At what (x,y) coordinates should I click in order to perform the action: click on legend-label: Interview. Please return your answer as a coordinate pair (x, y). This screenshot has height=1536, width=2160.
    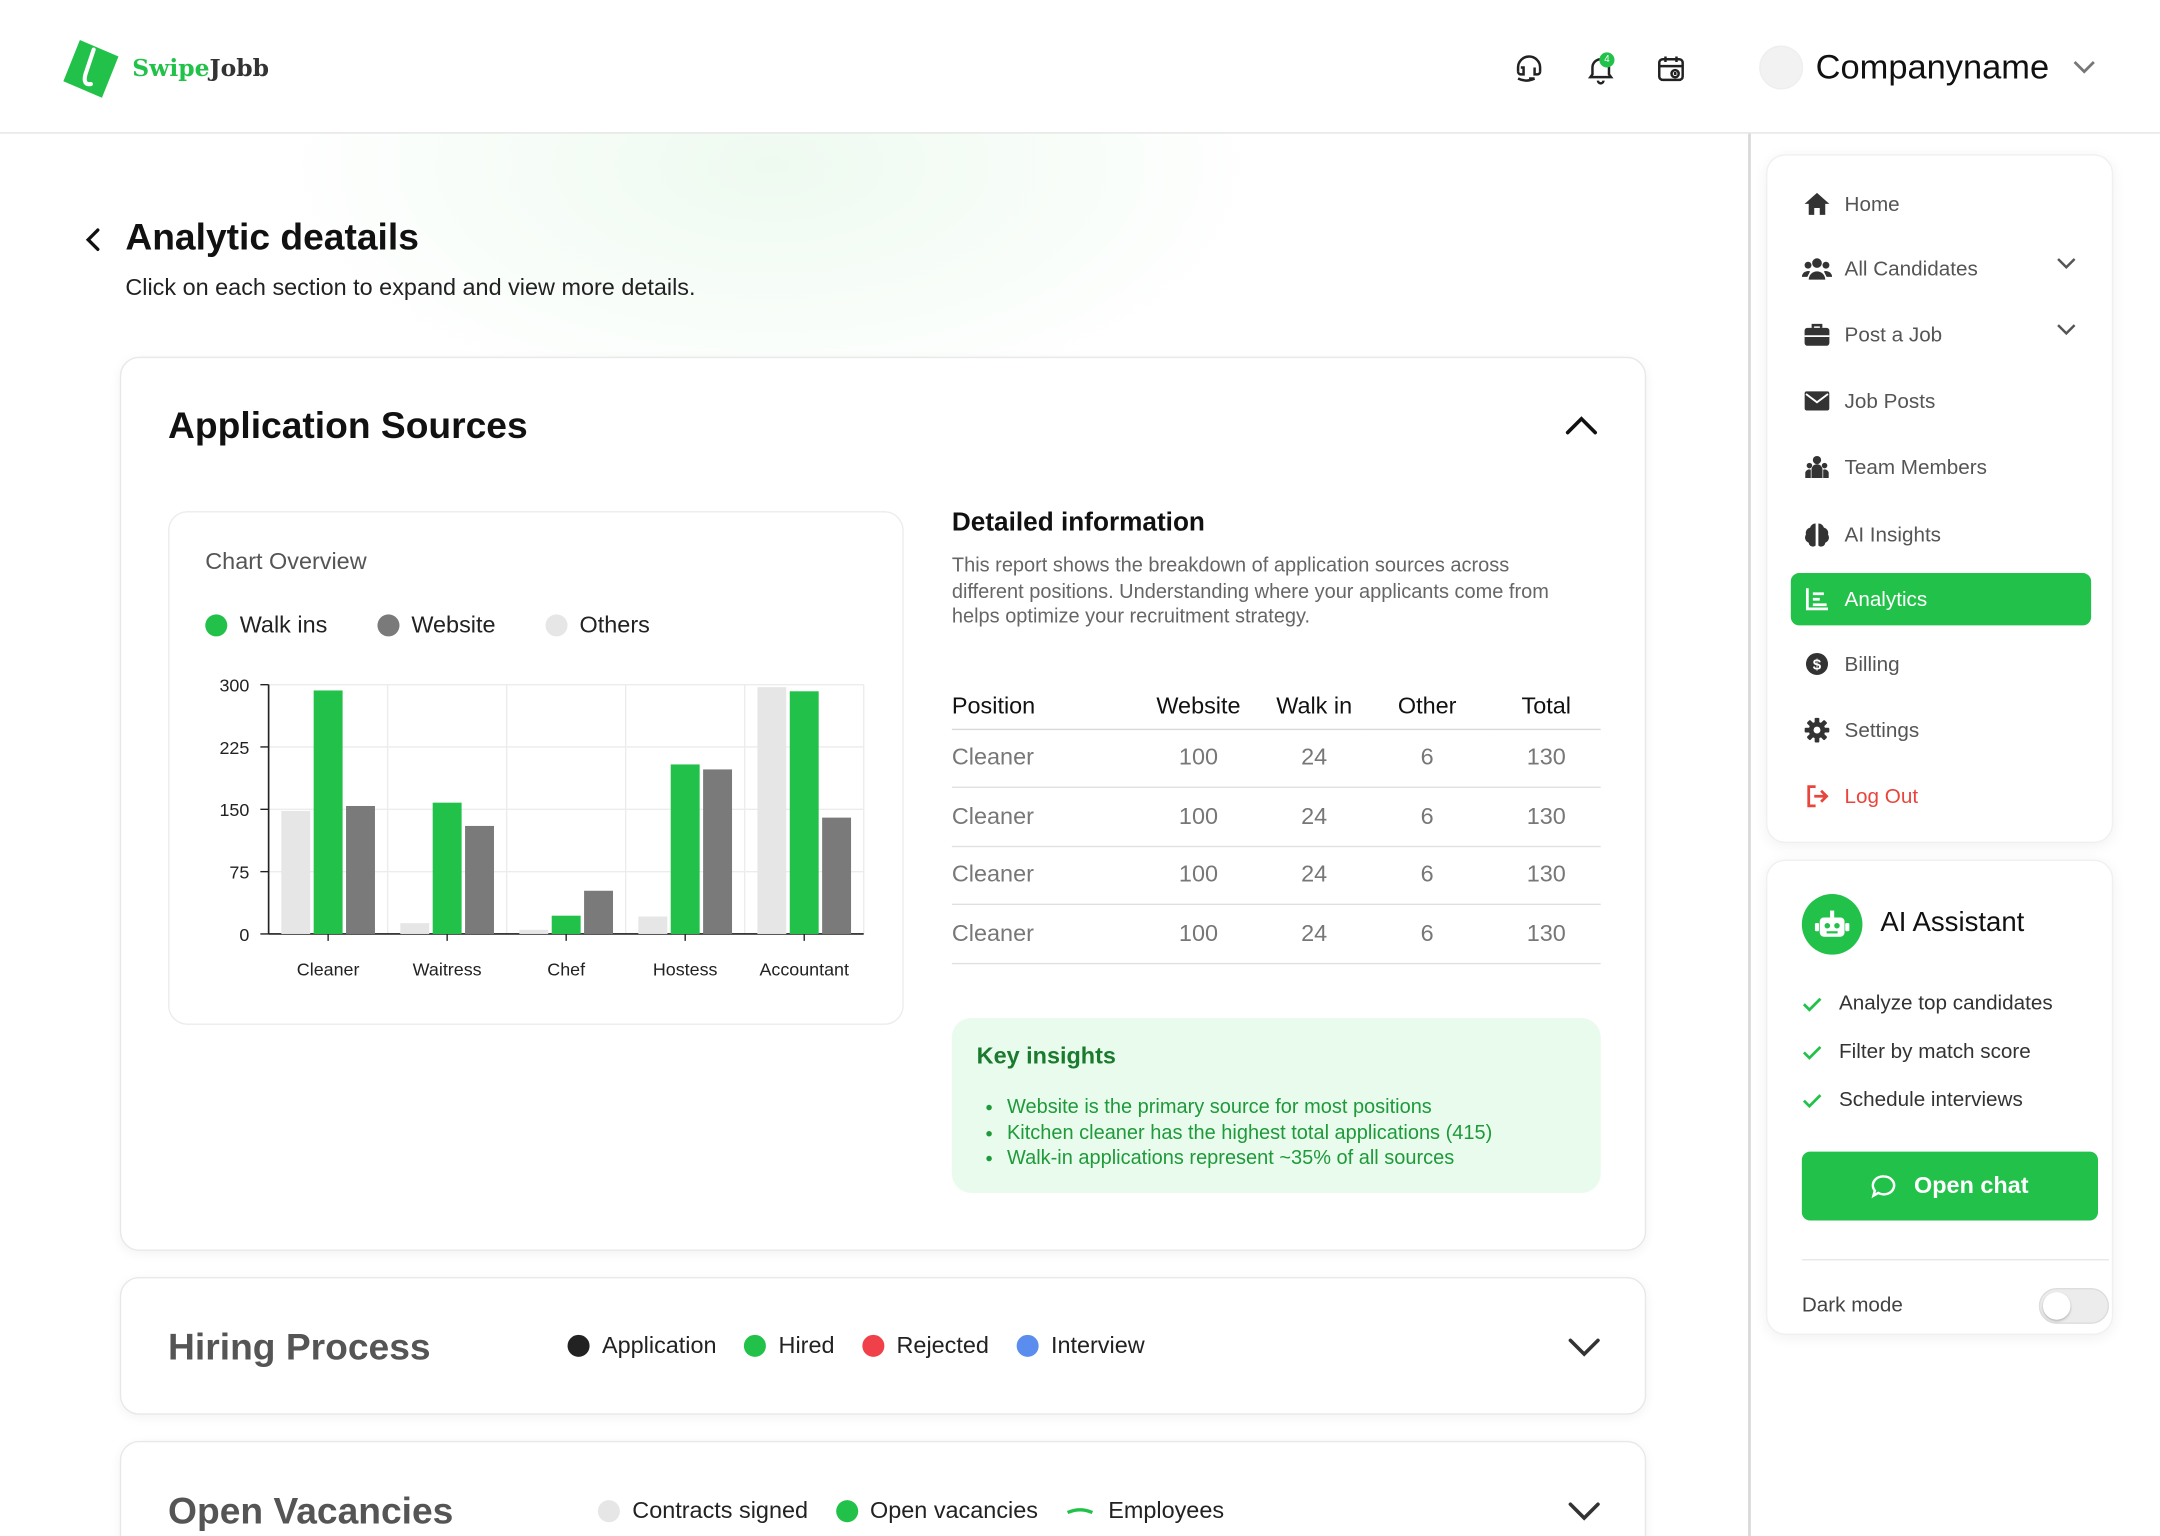
    Looking at the image, I should click on (1097, 1345).